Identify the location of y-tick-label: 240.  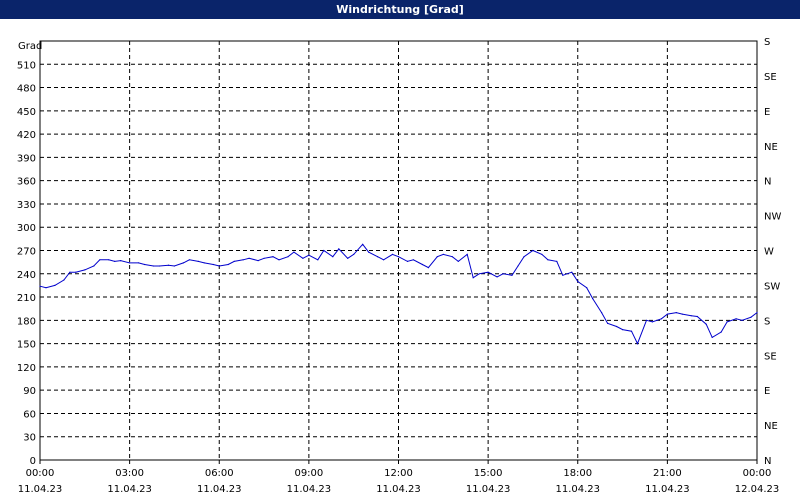
(26, 275).